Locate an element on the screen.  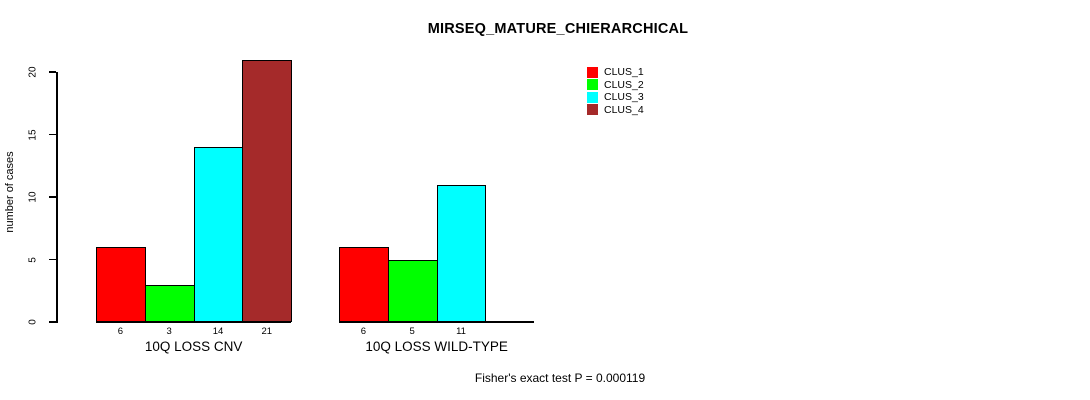
legend: CLUS_1 CLUS_2 CLUS_3 CLUS_4 is located at coordinates (615, 91).